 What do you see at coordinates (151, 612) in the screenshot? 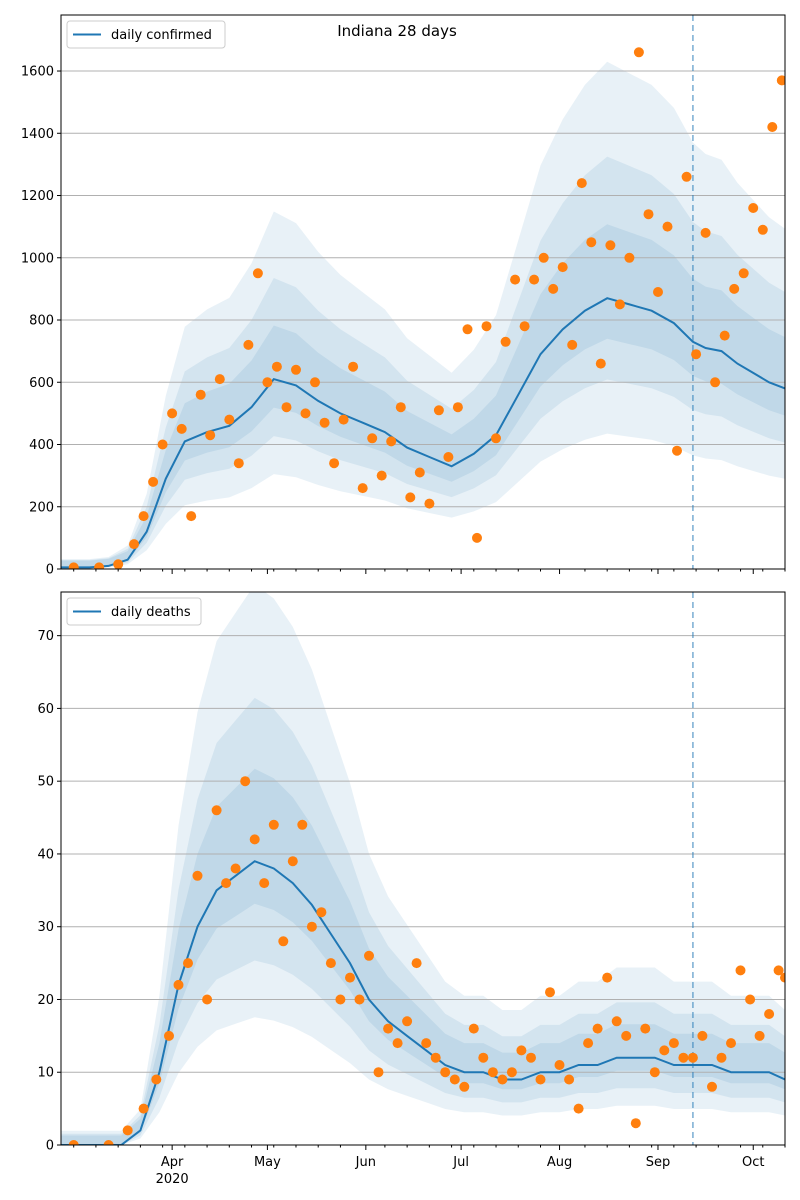
I see `legend-label-daily-deaths: daily deaths` at bounding box center [151, 612].